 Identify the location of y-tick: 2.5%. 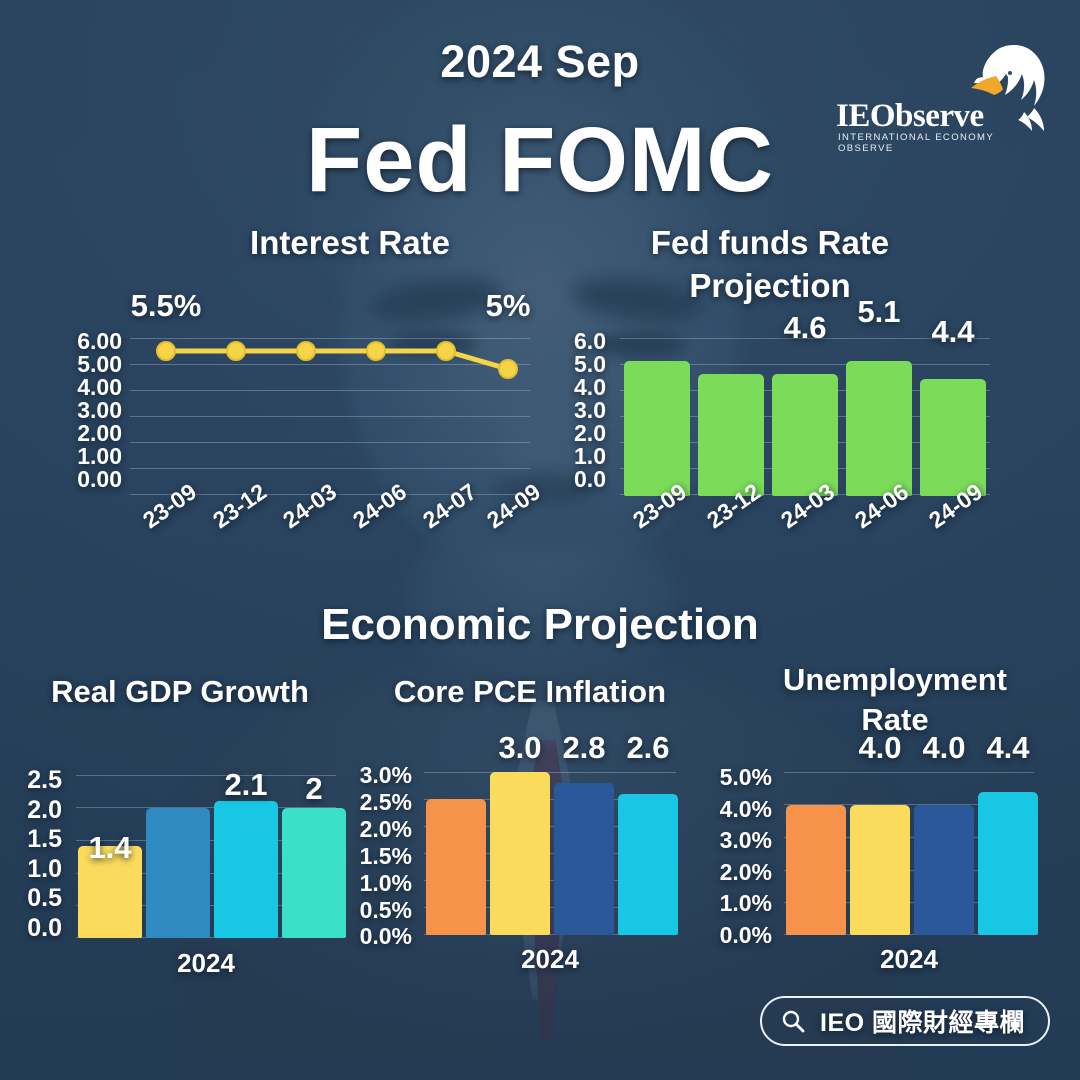
(385, 801).